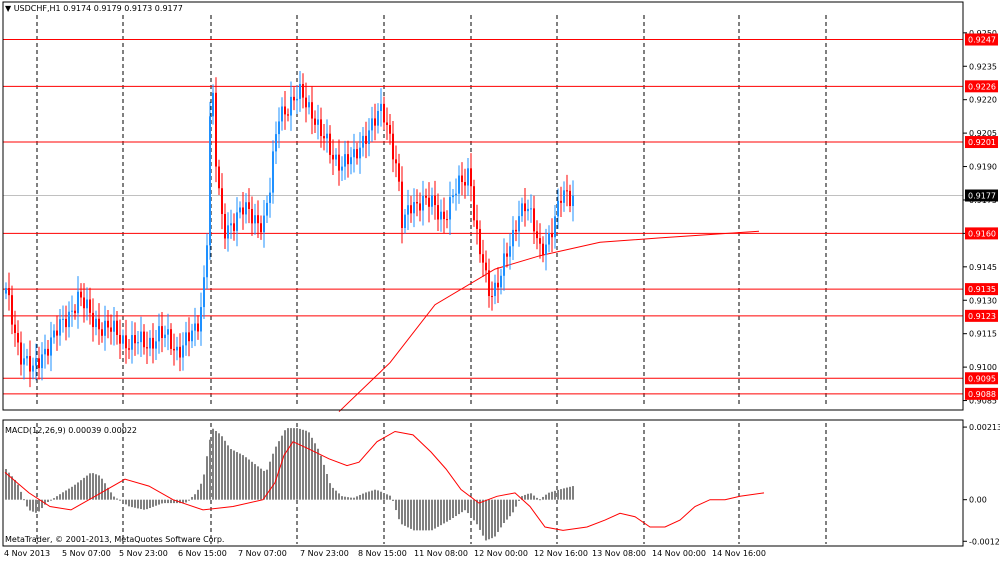  I want to click on time-axis-label: 13 Nov 08:00, so click(619, 553).